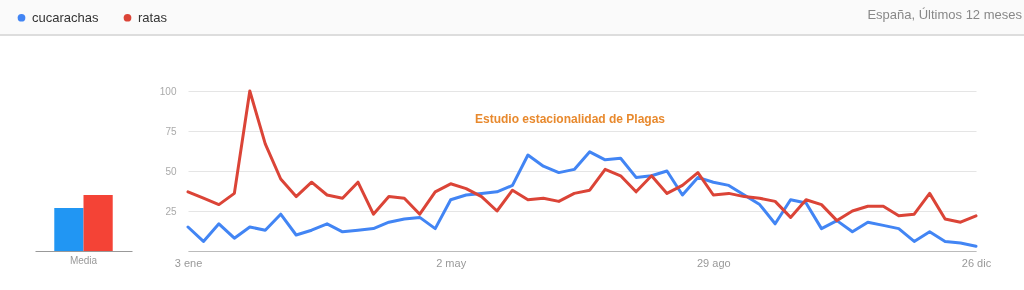 Image resolution: width=1024 pixels, height=290 pixels. What do you see at coordinates (188, 262) in the screenshot?
I see `x-tick-label: 3 ene` at bounding box center [188, 262].